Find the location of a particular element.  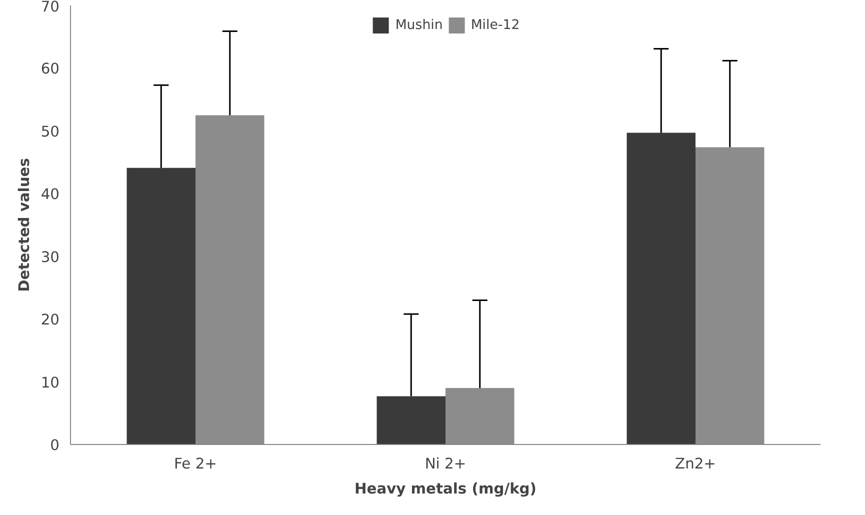

y-tick-label: 70 is located at coordinates (50, 8).